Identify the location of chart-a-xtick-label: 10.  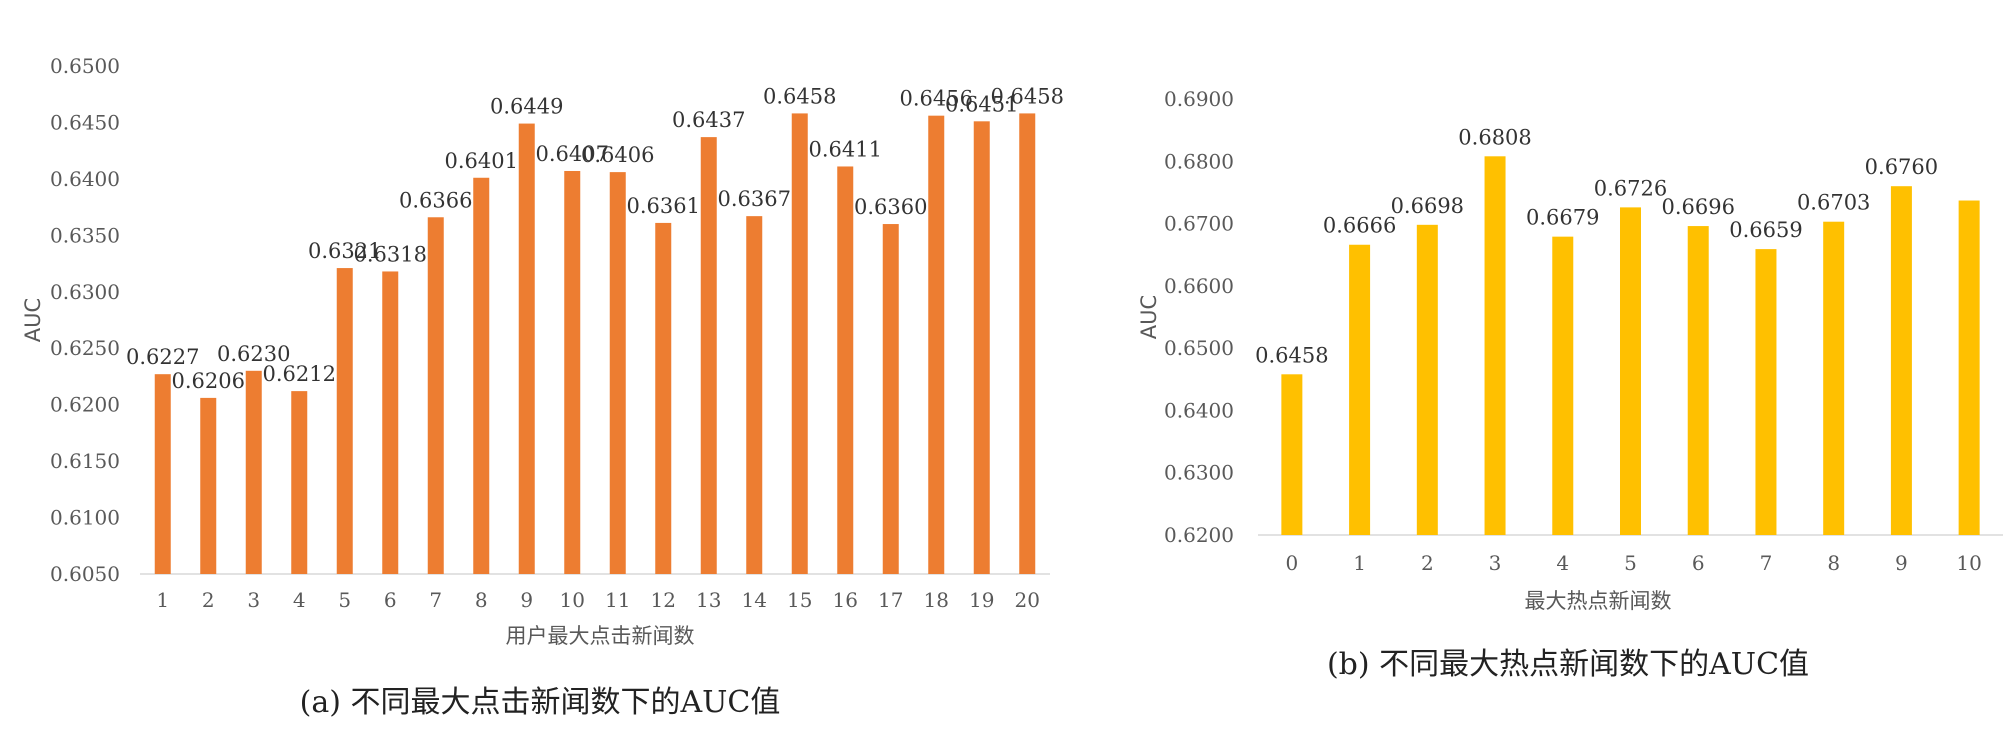
(572, 600).